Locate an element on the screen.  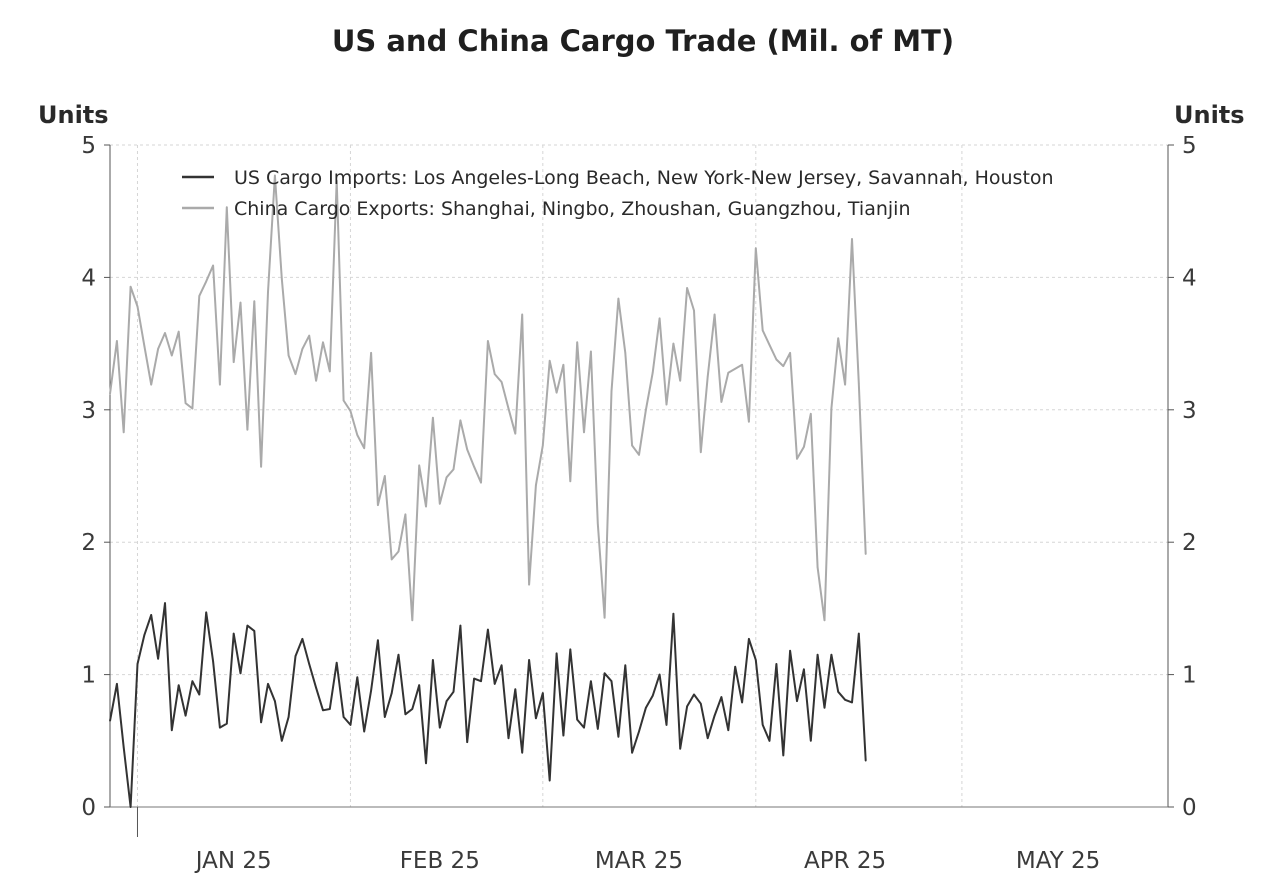
y-axis-label-right: Units is located at coordinates (1209, 115).